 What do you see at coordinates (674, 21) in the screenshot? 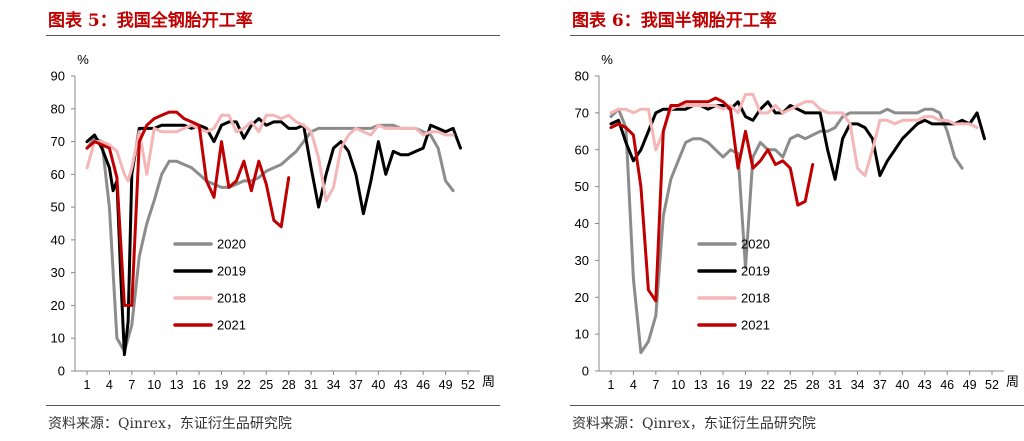
I see `chart-title: 图表 6：我国半钢胎开工率` at bounding box center [674, 21].